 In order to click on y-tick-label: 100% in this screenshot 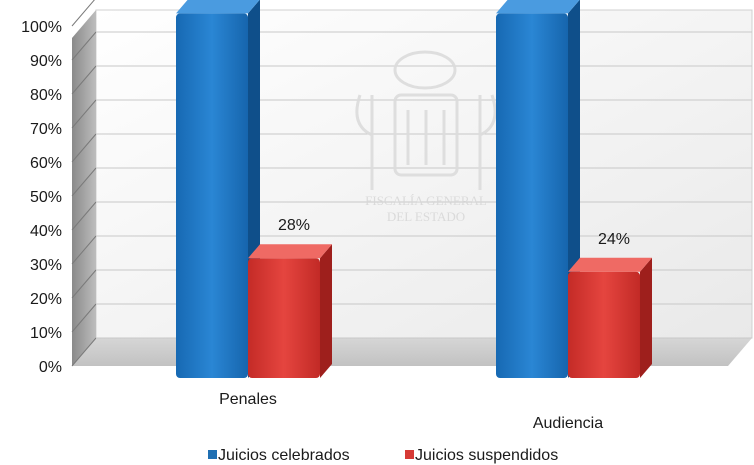, I will do `click(41, 27)`.